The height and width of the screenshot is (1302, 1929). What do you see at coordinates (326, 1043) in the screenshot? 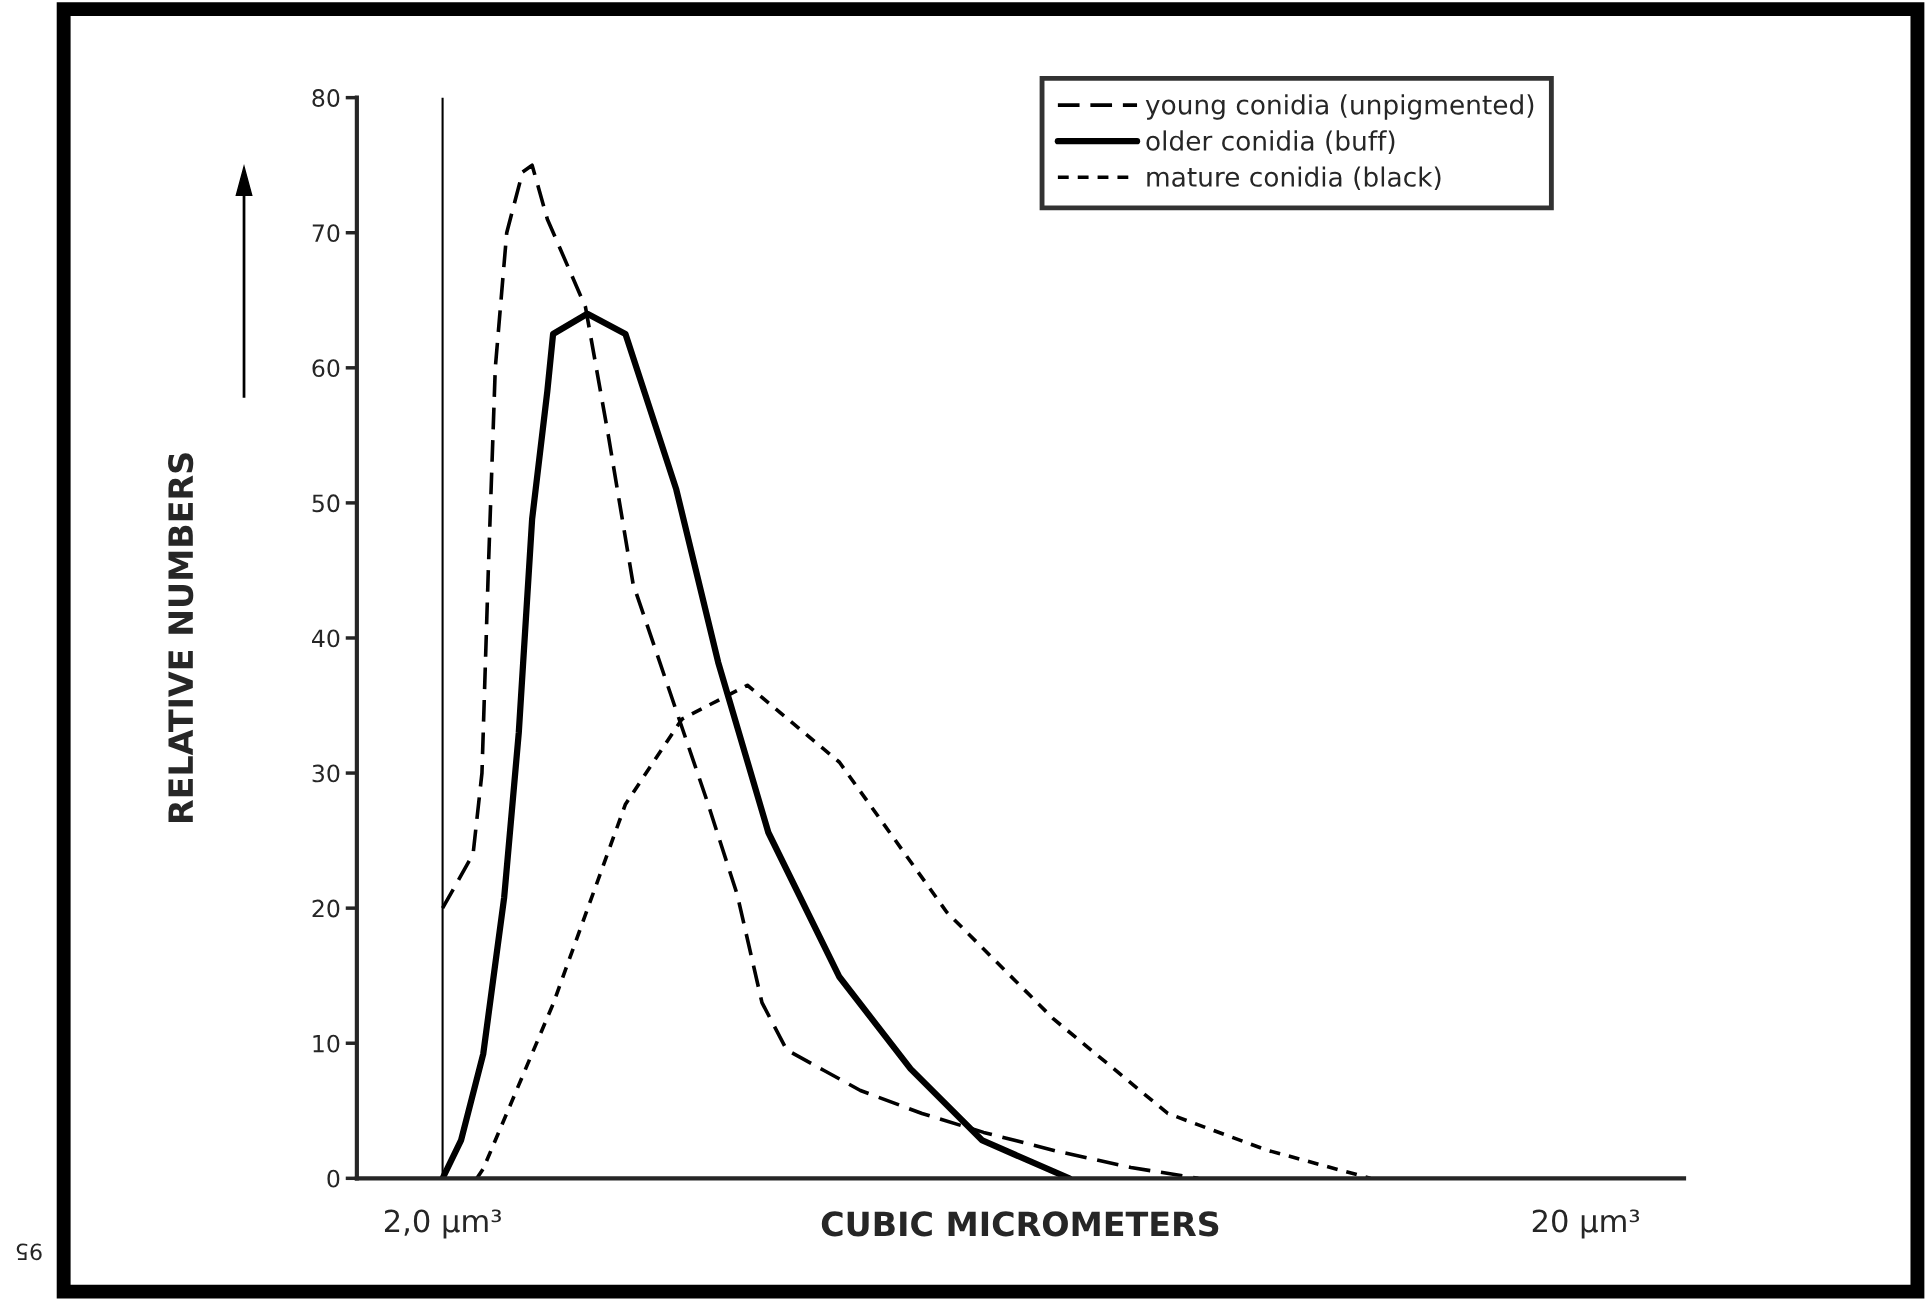
I see `y-tick-label: 10` at bounding box center [326, 1043].